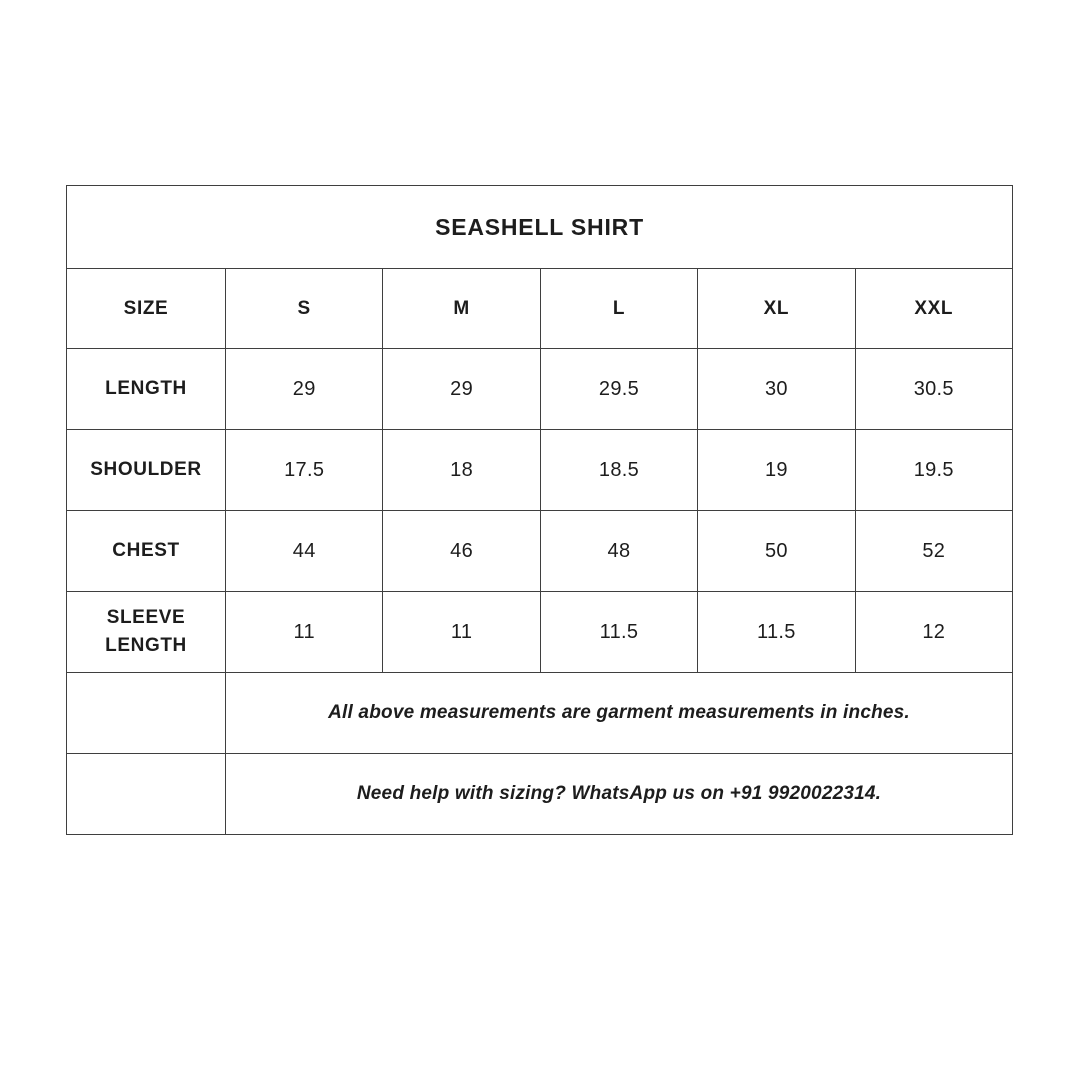 The width and height of the screenshot is (1080, 1080). I want to click on table-row-sleeve-length: SLEEVE LENGTH 11 11 11.5 11.5 12, so click(540, 632).